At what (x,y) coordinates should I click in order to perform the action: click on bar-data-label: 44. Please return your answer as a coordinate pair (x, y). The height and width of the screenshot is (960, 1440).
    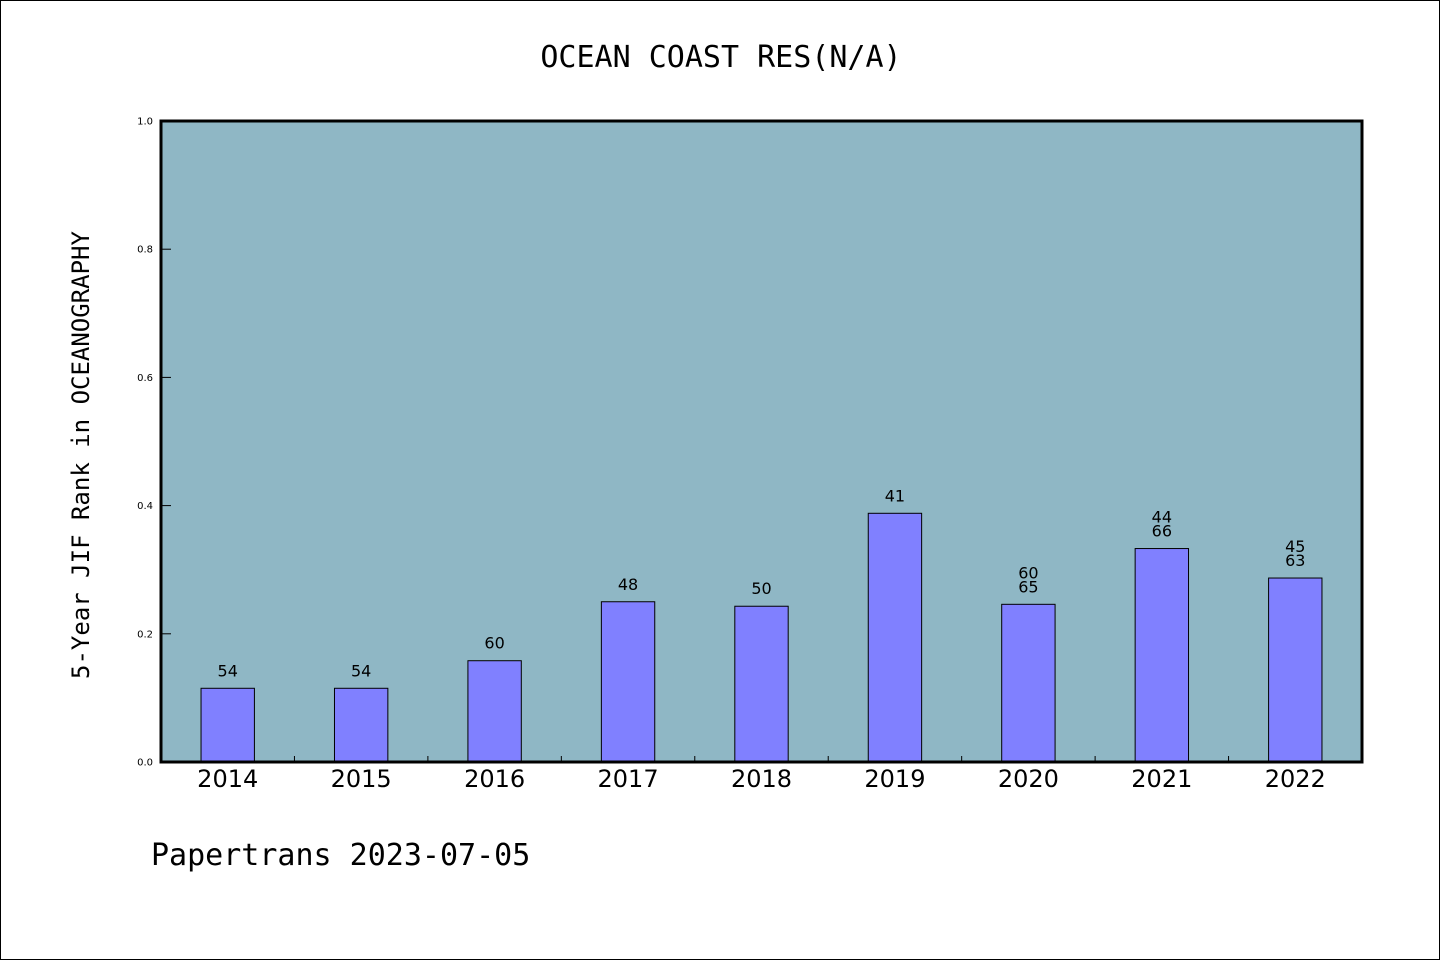
    Looking at the image, I should click on (1162, 517).